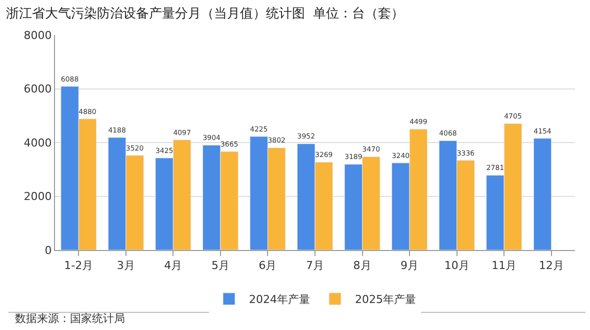  I want to click on x-tick-label: 3月, so click(125, 265).